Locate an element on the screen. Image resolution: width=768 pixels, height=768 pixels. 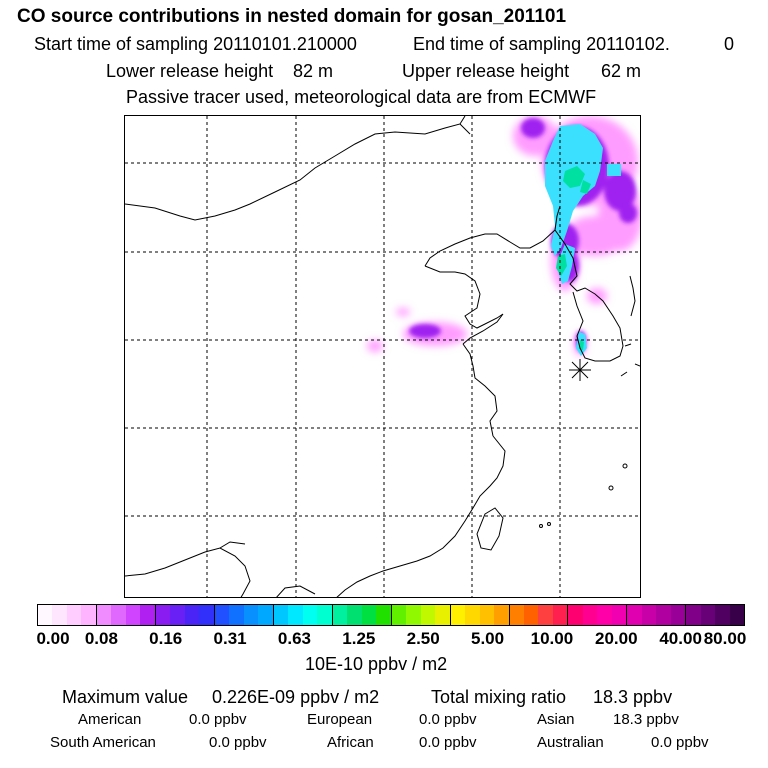
american-value: 0.0 ppbv is located at coordinates (218, 719).